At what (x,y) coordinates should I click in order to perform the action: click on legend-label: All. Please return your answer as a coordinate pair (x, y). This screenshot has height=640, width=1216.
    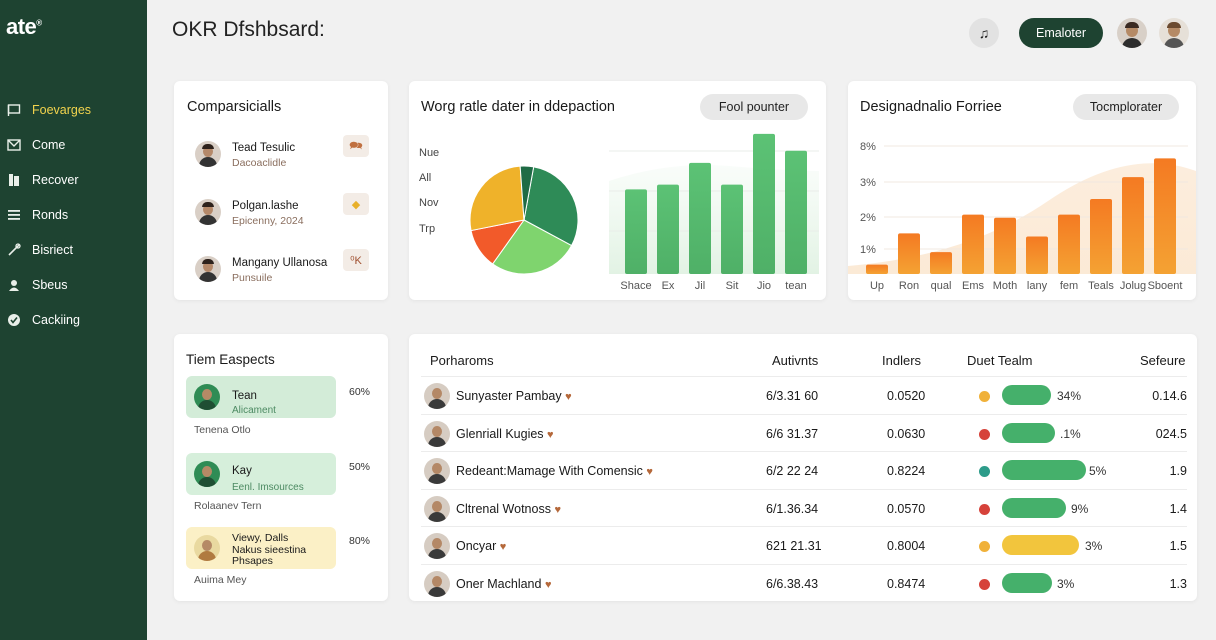
    Looking at the image, I should click on (425, 178).